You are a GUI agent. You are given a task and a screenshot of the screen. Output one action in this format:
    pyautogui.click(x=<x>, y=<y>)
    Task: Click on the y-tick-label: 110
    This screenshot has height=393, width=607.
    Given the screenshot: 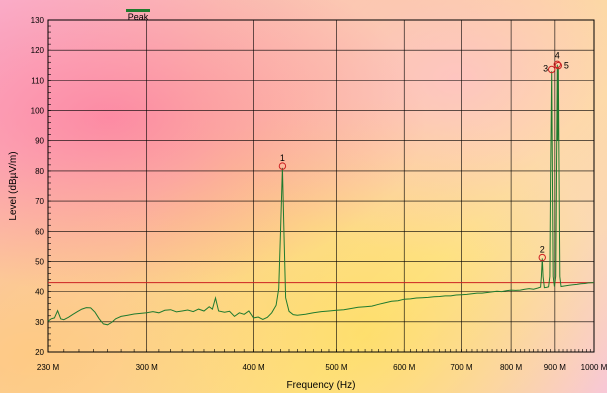 What is the action you would take?
    pyautogui.click(x=37, y=80)
    